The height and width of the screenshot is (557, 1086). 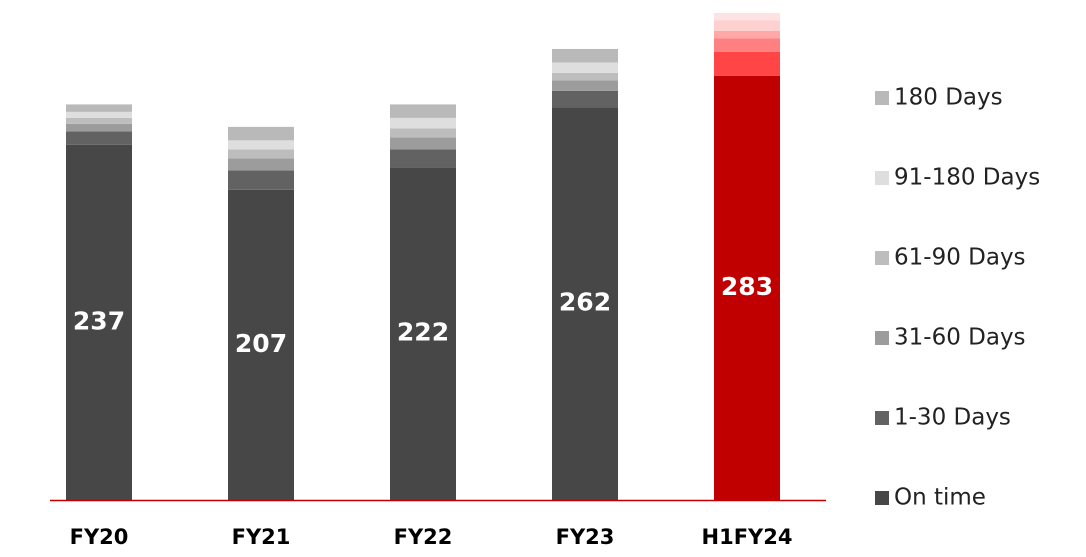 I want to click on data-label: 283, so click(x=747, y=286).